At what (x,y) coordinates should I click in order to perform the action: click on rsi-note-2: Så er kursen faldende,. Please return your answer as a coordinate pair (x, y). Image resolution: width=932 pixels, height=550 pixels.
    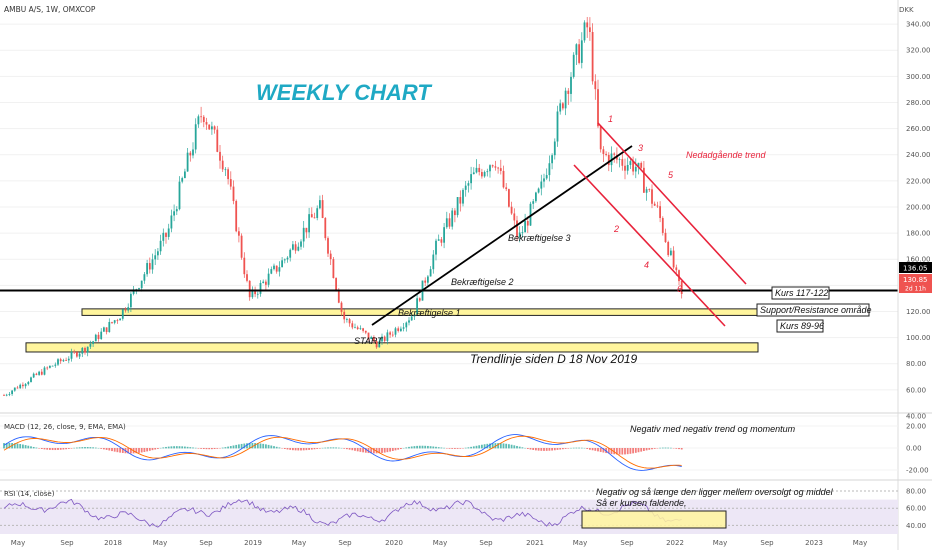
    Looking at the image, I should click on (641, 503).